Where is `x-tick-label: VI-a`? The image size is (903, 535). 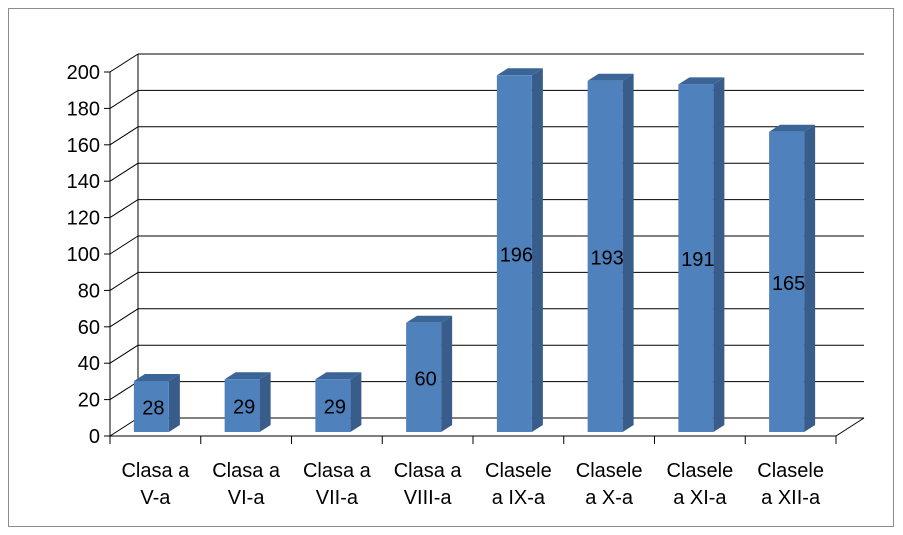 x-tick-label: VI-a is located at coordinates (247, 498).